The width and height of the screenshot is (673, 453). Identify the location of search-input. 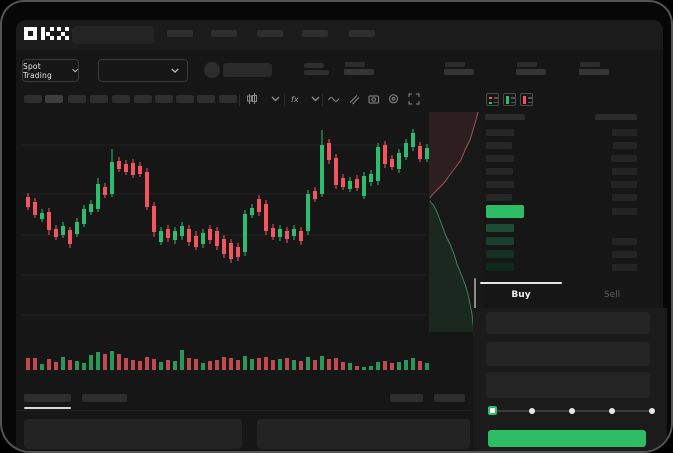
(113, 35).